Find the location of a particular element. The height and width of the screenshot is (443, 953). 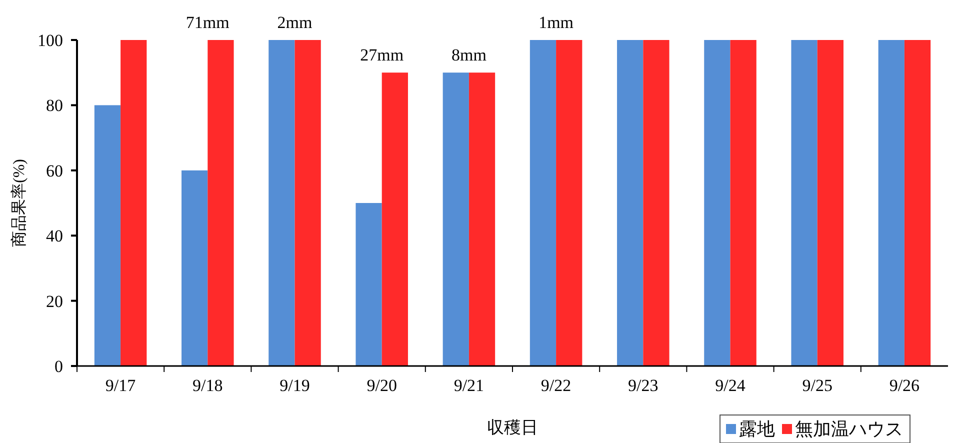

y-tick-label: 0 is located at coordinates (58, 366).